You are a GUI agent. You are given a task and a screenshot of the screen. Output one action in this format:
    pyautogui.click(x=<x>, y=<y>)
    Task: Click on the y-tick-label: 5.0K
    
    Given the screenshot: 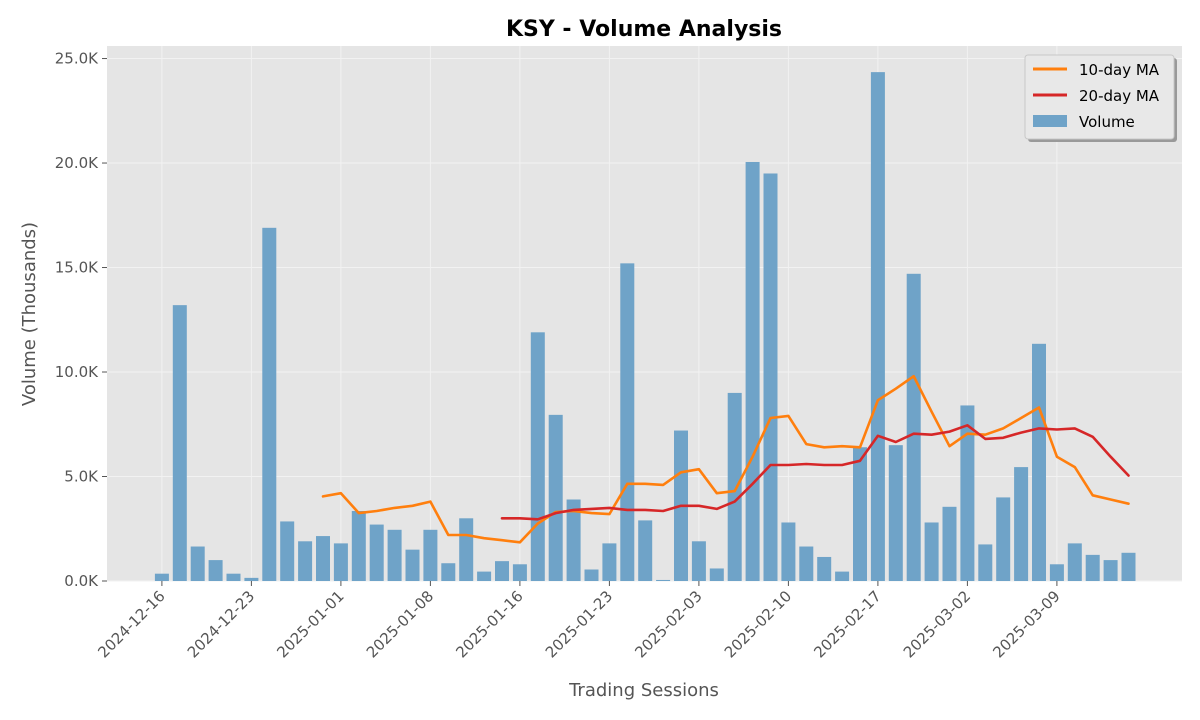 What is the action you would take?
    pyautogui.click(x=81, y=477)
    